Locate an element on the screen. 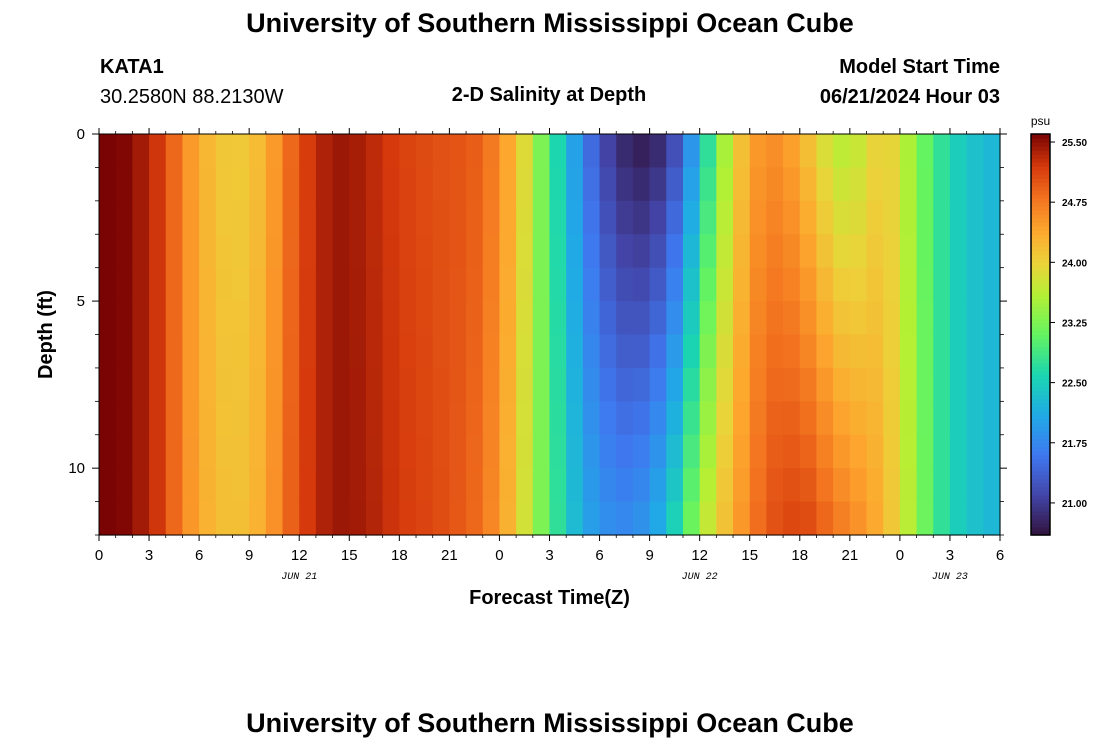 This screenshot has width=1100, height=750. x-tick-label: 21 is located at coordinates (849, 555).